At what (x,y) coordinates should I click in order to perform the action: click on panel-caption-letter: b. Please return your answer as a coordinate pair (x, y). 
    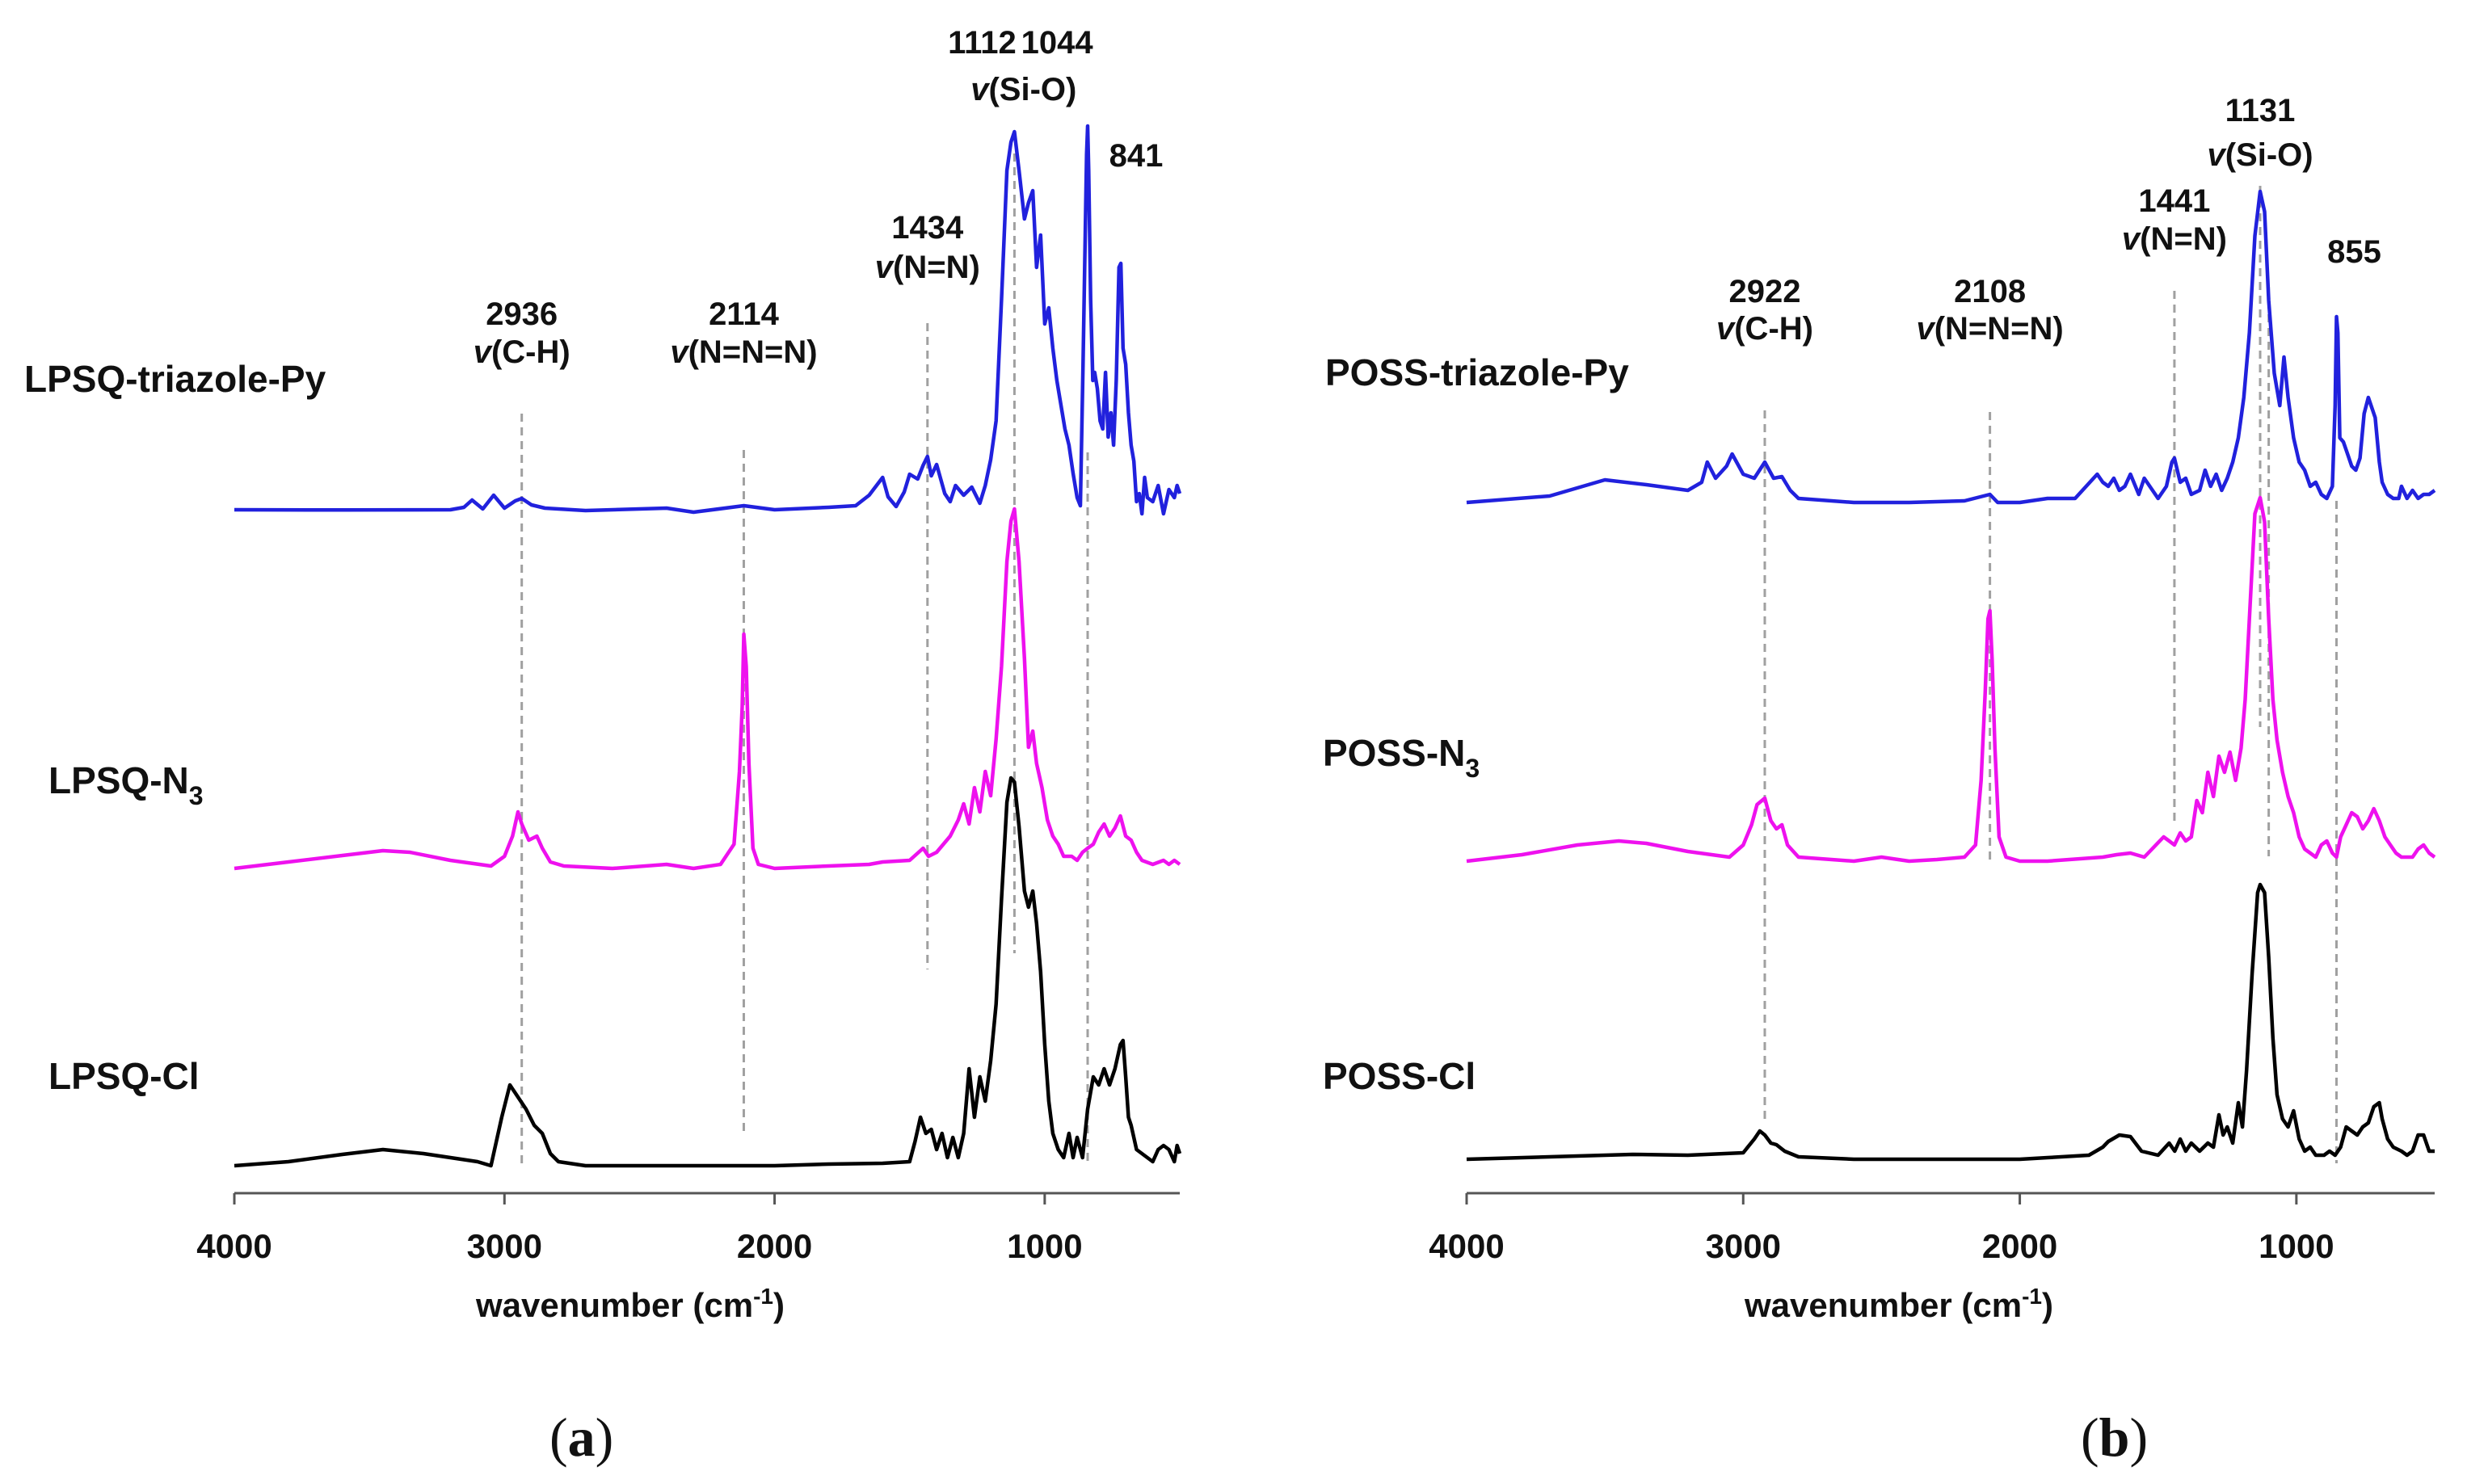
    Looking at the image, I should click on (2114, 1437).